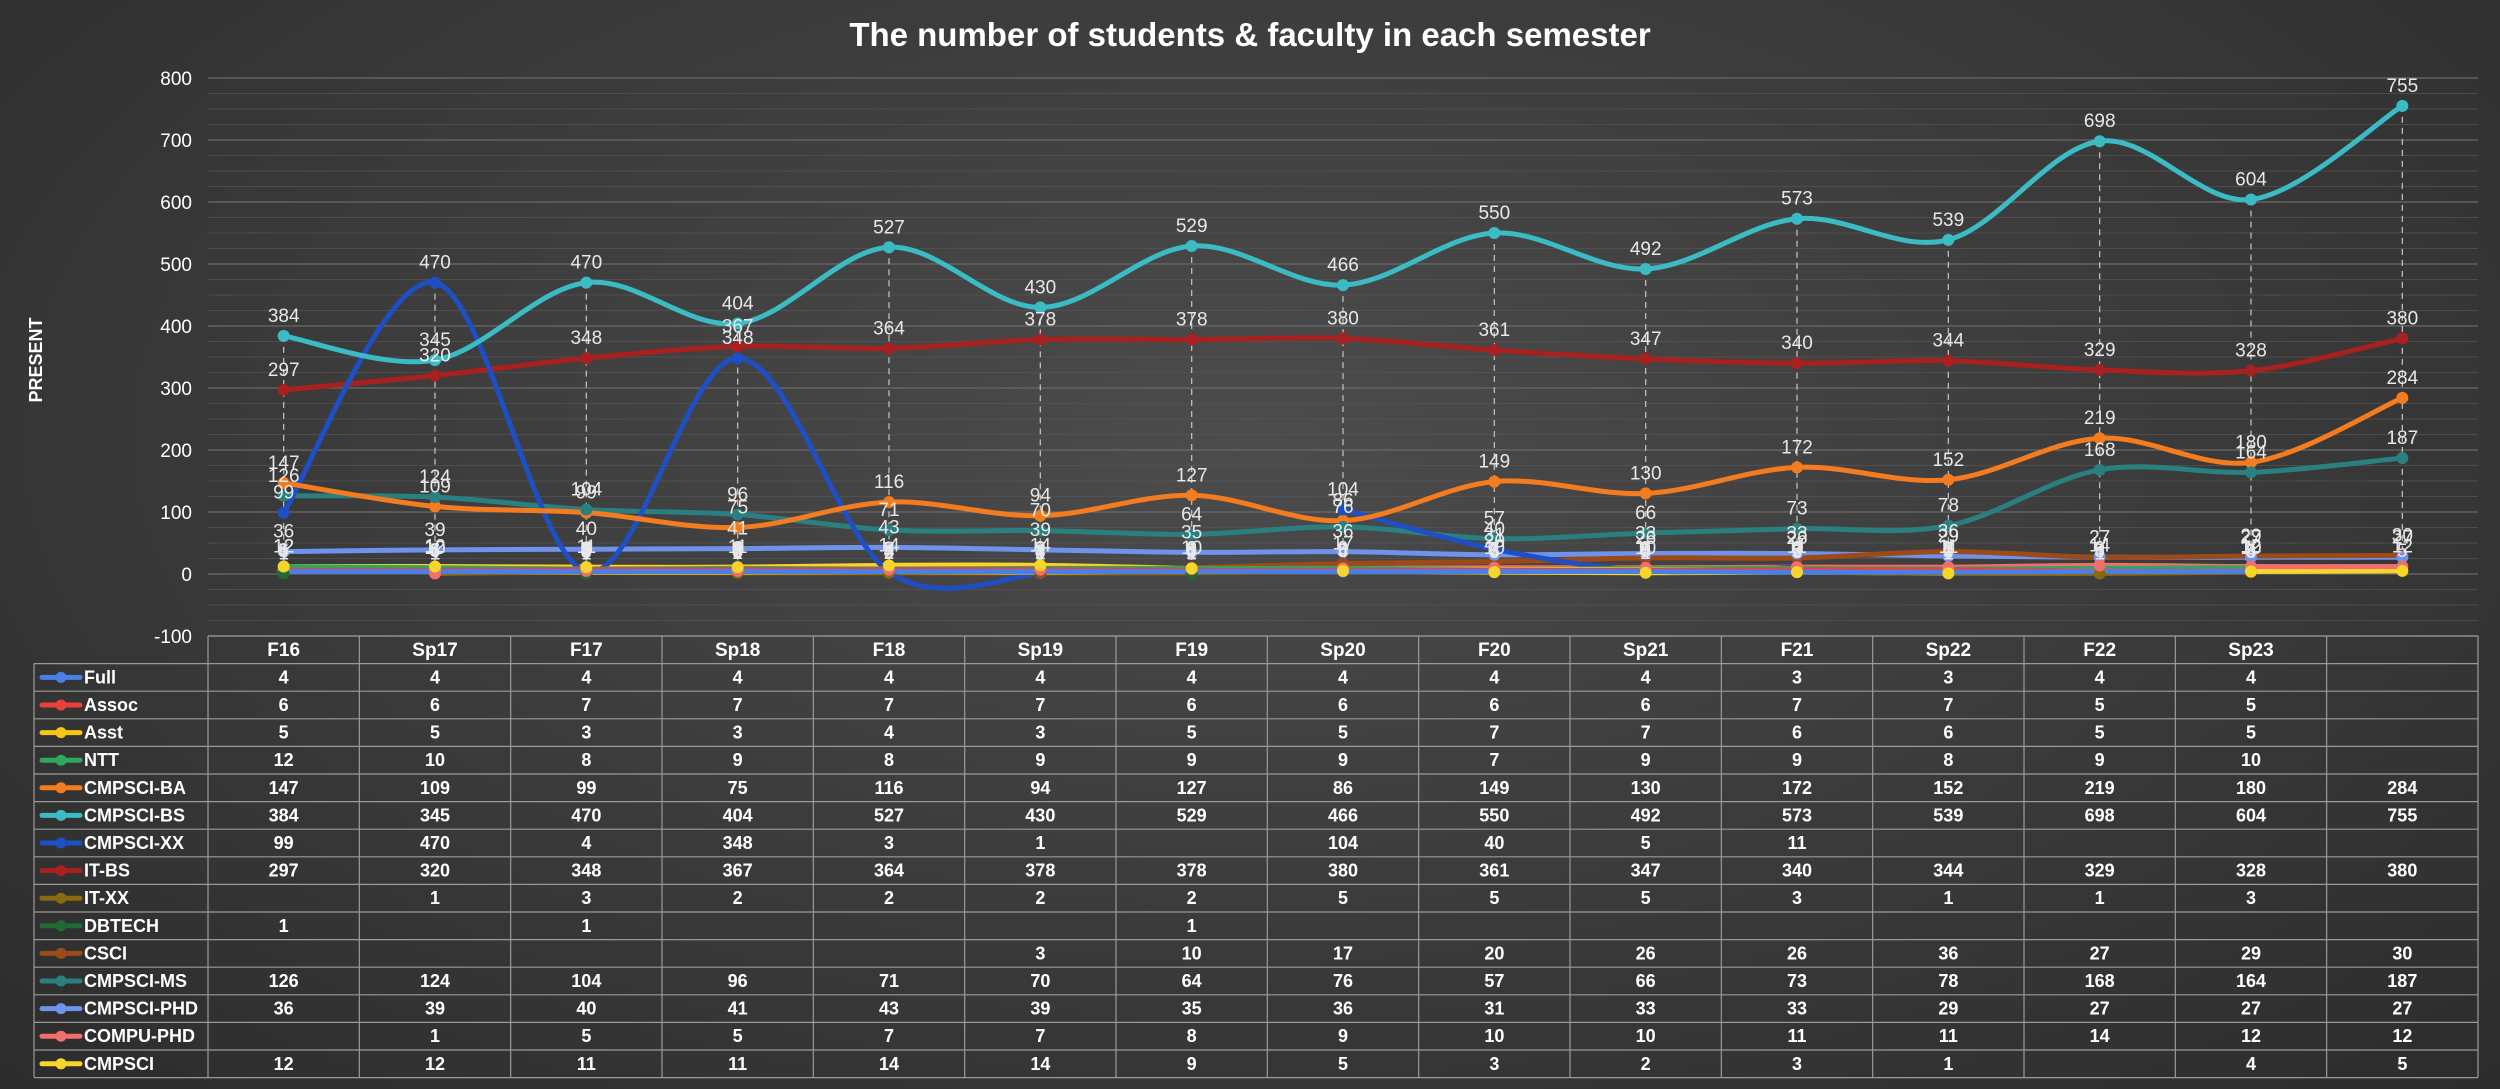  I want to click on legend-label: Assoc, so click(111, 705).